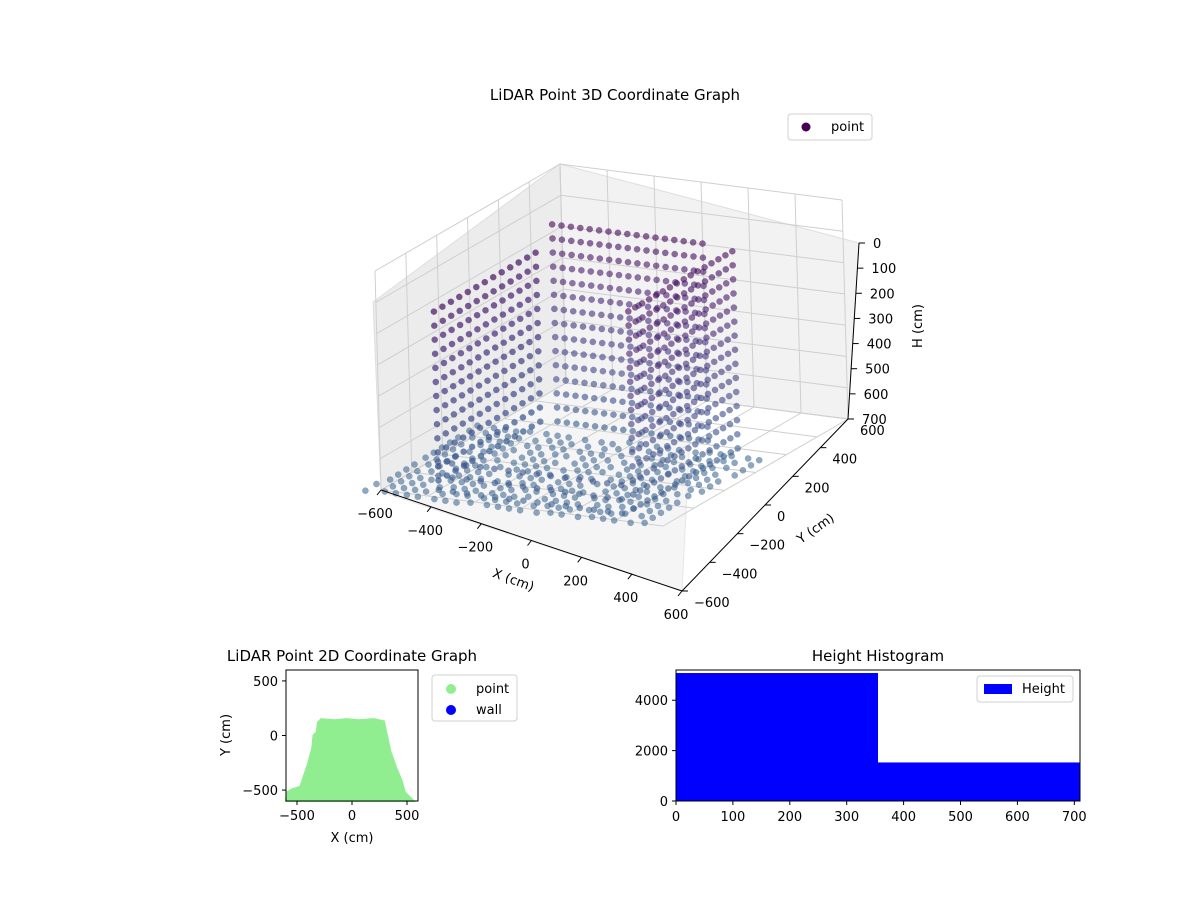 The width and height of the screenshot is (1200, 900). What do you see at coordinates (960, 817) in the screenshot?
I see `x-tick-label-histogram: 500` at bounding box center [960, 817].